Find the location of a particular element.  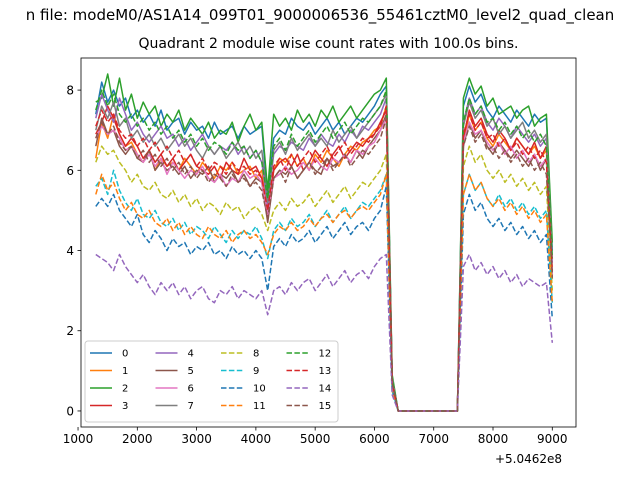

x-offset-text: +5.0462e8 is located at coordinates (528, 459).